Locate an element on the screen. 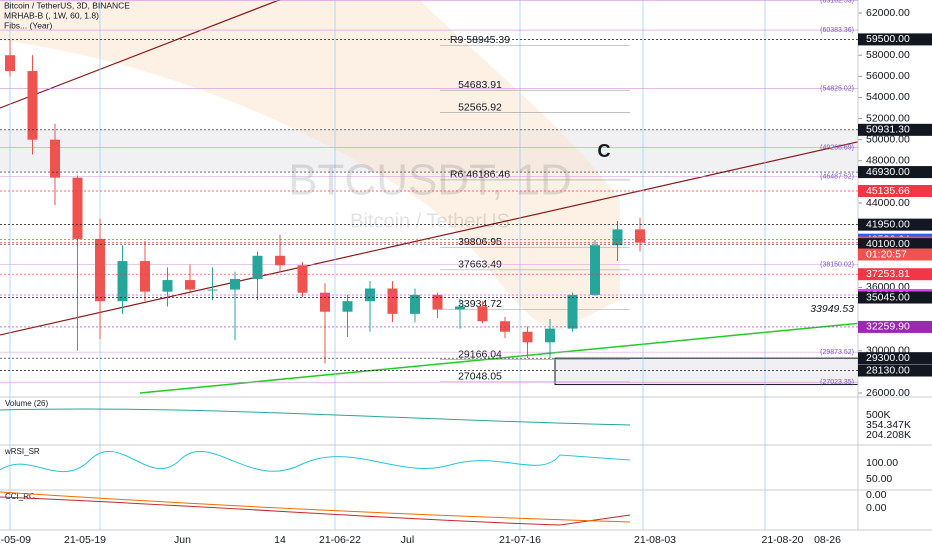 This screenshot has width=932, height=550. fib-label: 54683.91 is located at coordinates (480, 85).